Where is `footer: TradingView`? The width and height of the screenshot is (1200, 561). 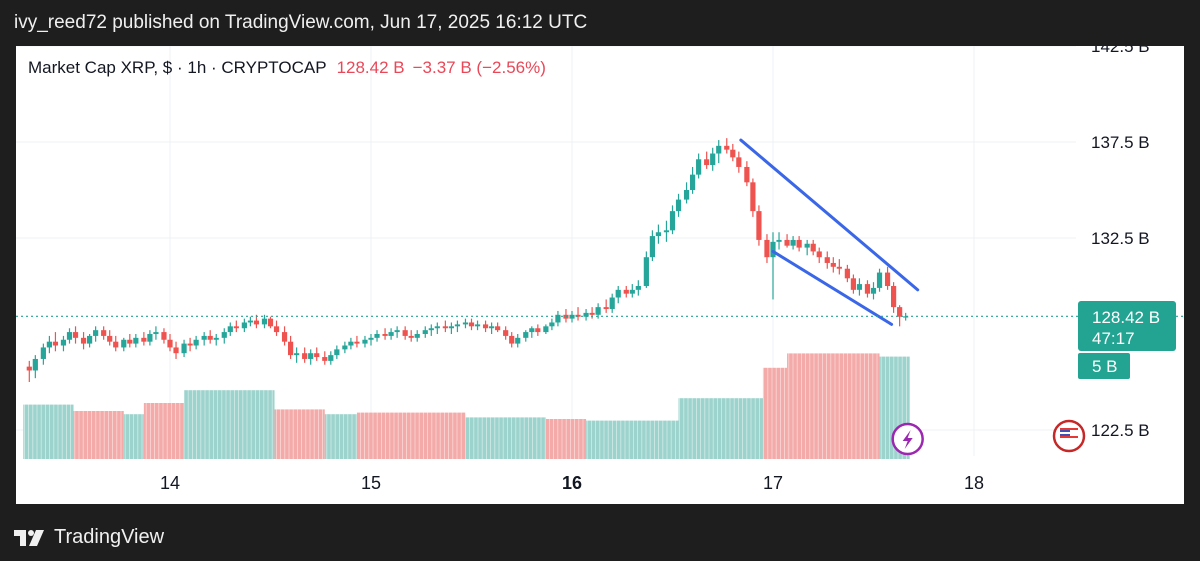 footer: TradingView is located at coordinates (600, 532).